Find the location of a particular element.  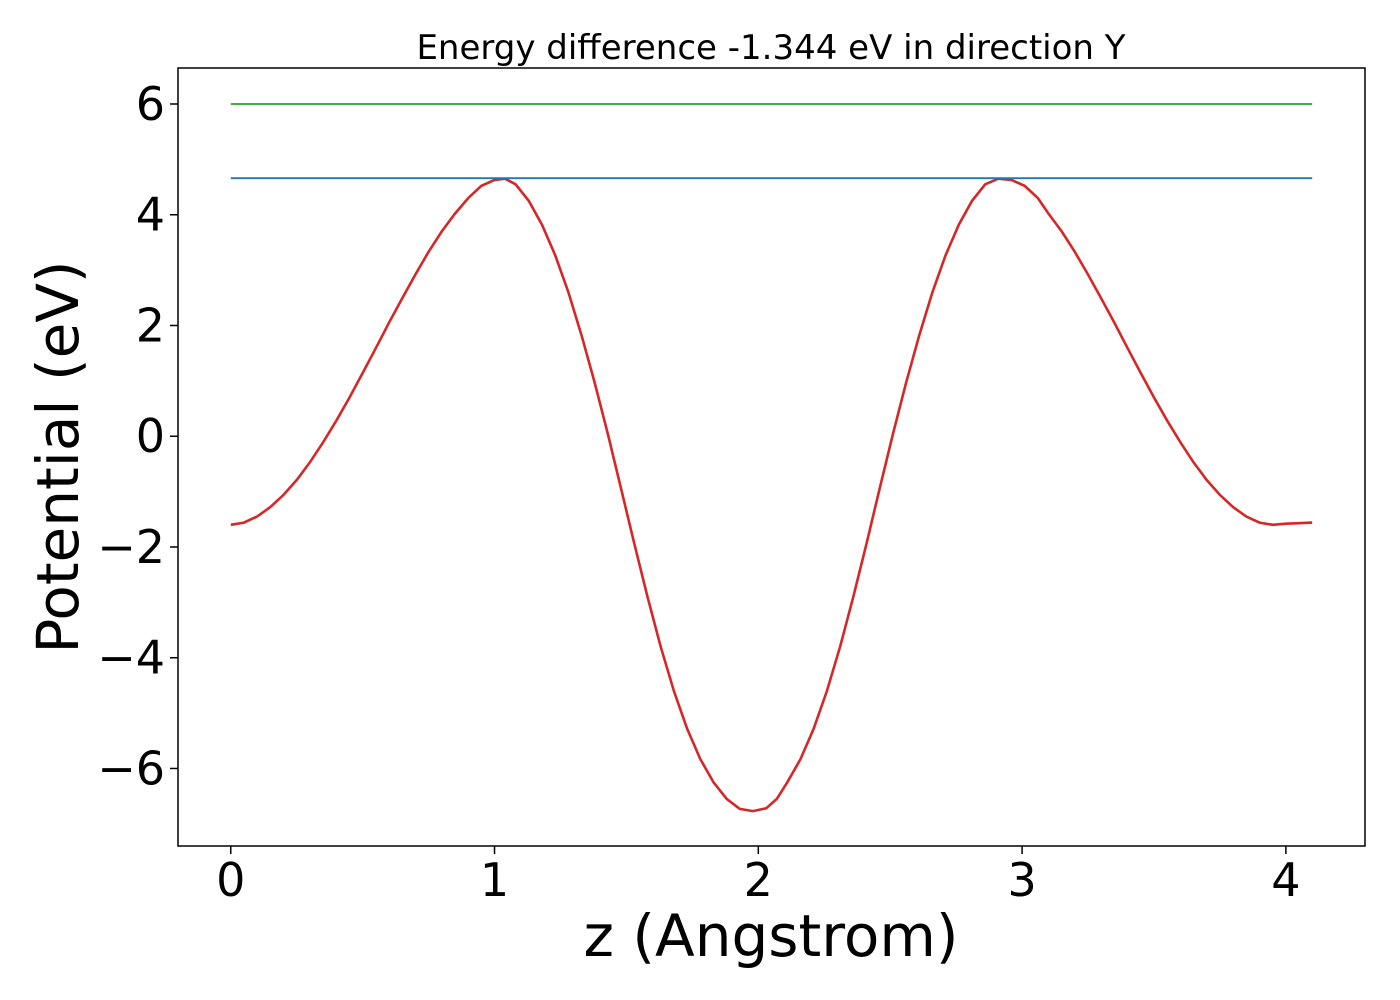

y-tick-label: −2 is located at coordinates (131, 547).